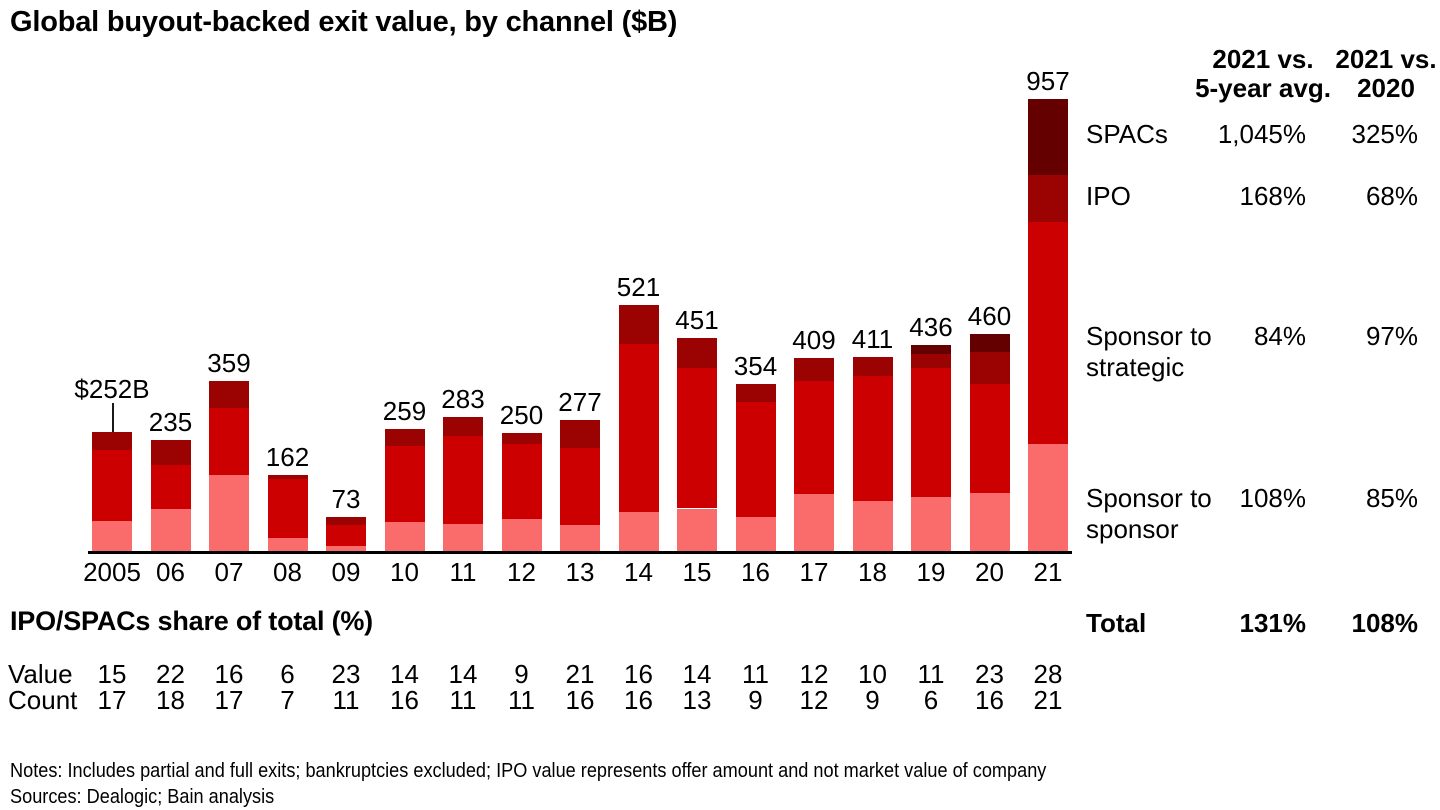 This screenshot has height=810, width=1440. Describe the element at coordinates (638, 572) in the screenshot. I see `x-axis-label-14: 14` at that location.